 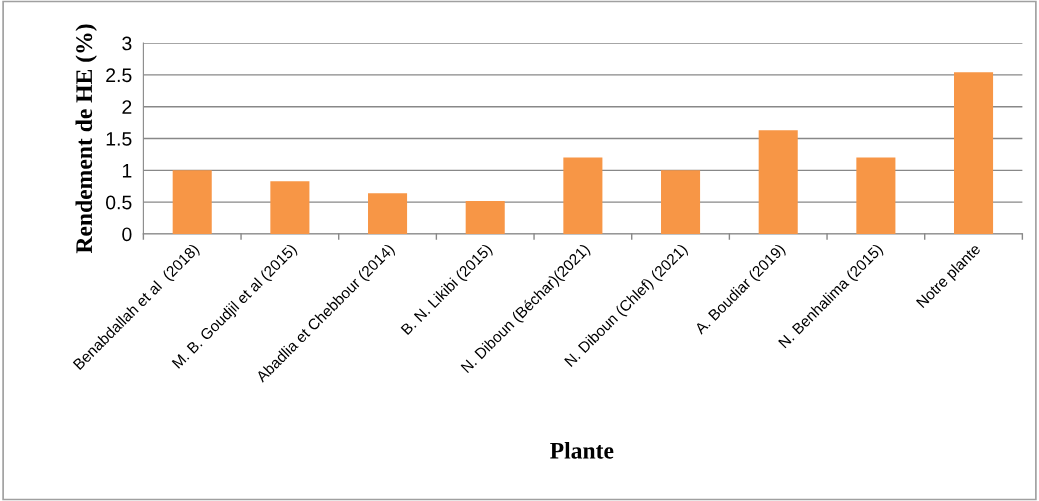 I want to click on y-tick-label: 1.5, so click(x=119, y=139).